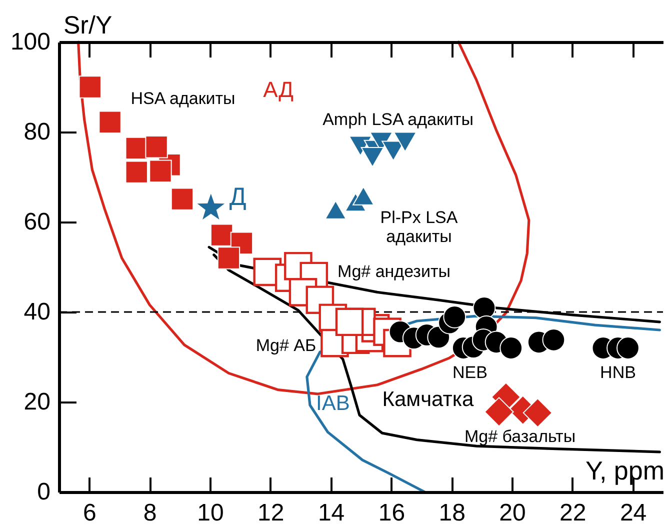 The image size is (665, 527). I want to click on annotation: Камчатка, so click(428, 399).